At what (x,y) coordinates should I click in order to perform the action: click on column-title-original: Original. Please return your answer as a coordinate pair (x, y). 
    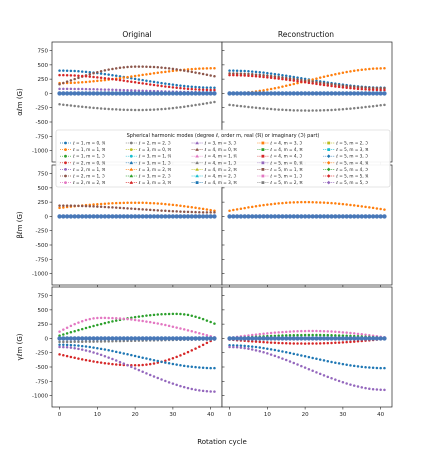
    Looking at the image, I should click on (136, 34).